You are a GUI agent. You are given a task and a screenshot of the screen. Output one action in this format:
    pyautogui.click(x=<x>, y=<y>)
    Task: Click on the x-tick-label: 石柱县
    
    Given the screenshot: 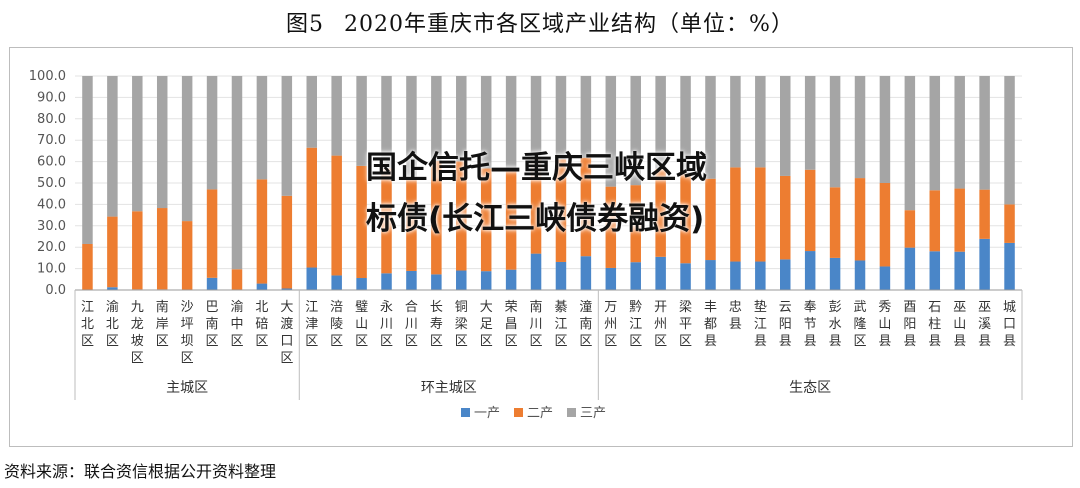 What is the action you would take?
    pyautogui.click(x=934, y=324)
    